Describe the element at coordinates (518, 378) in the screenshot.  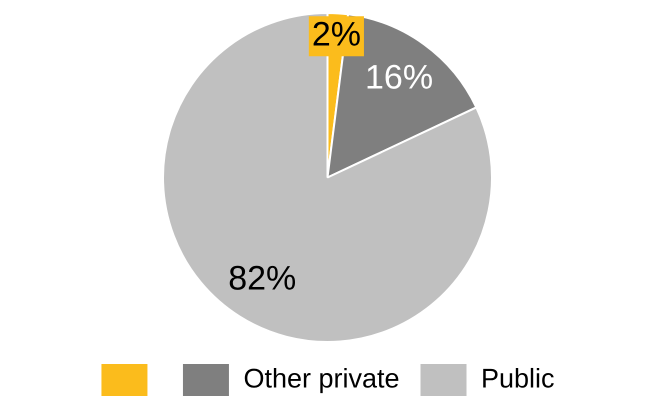
I see `legend-label: Public` at that location.